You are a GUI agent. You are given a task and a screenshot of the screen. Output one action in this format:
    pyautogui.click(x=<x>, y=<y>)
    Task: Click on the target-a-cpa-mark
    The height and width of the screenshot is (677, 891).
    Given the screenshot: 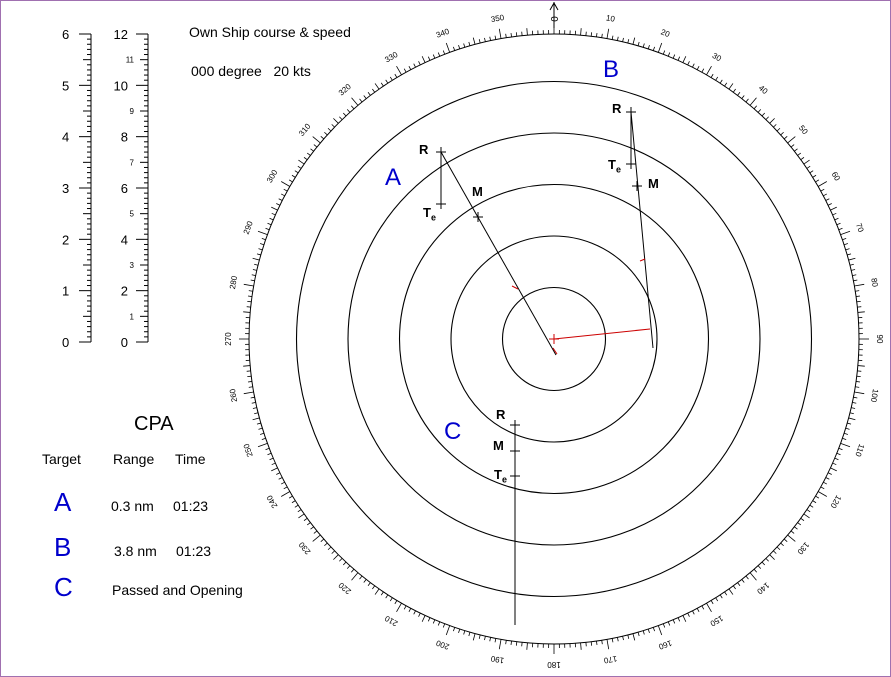 What is the action you would take?
    pyautogui.click(x=515, y=287)
    